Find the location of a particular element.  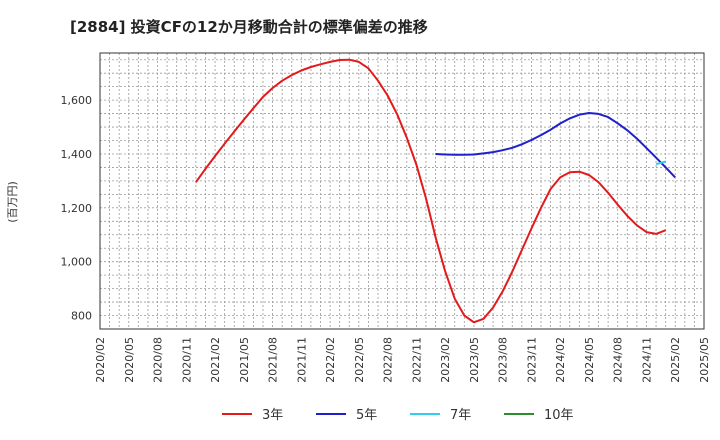

x-tick-label: 2023/02 is located at coordinates (445, 360).